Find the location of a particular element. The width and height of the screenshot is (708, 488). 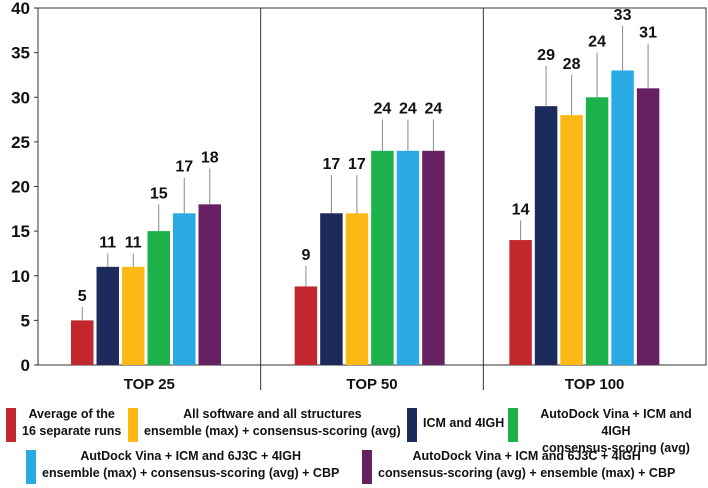

category-label: TOP 50 is located at coordinates (371, 384).